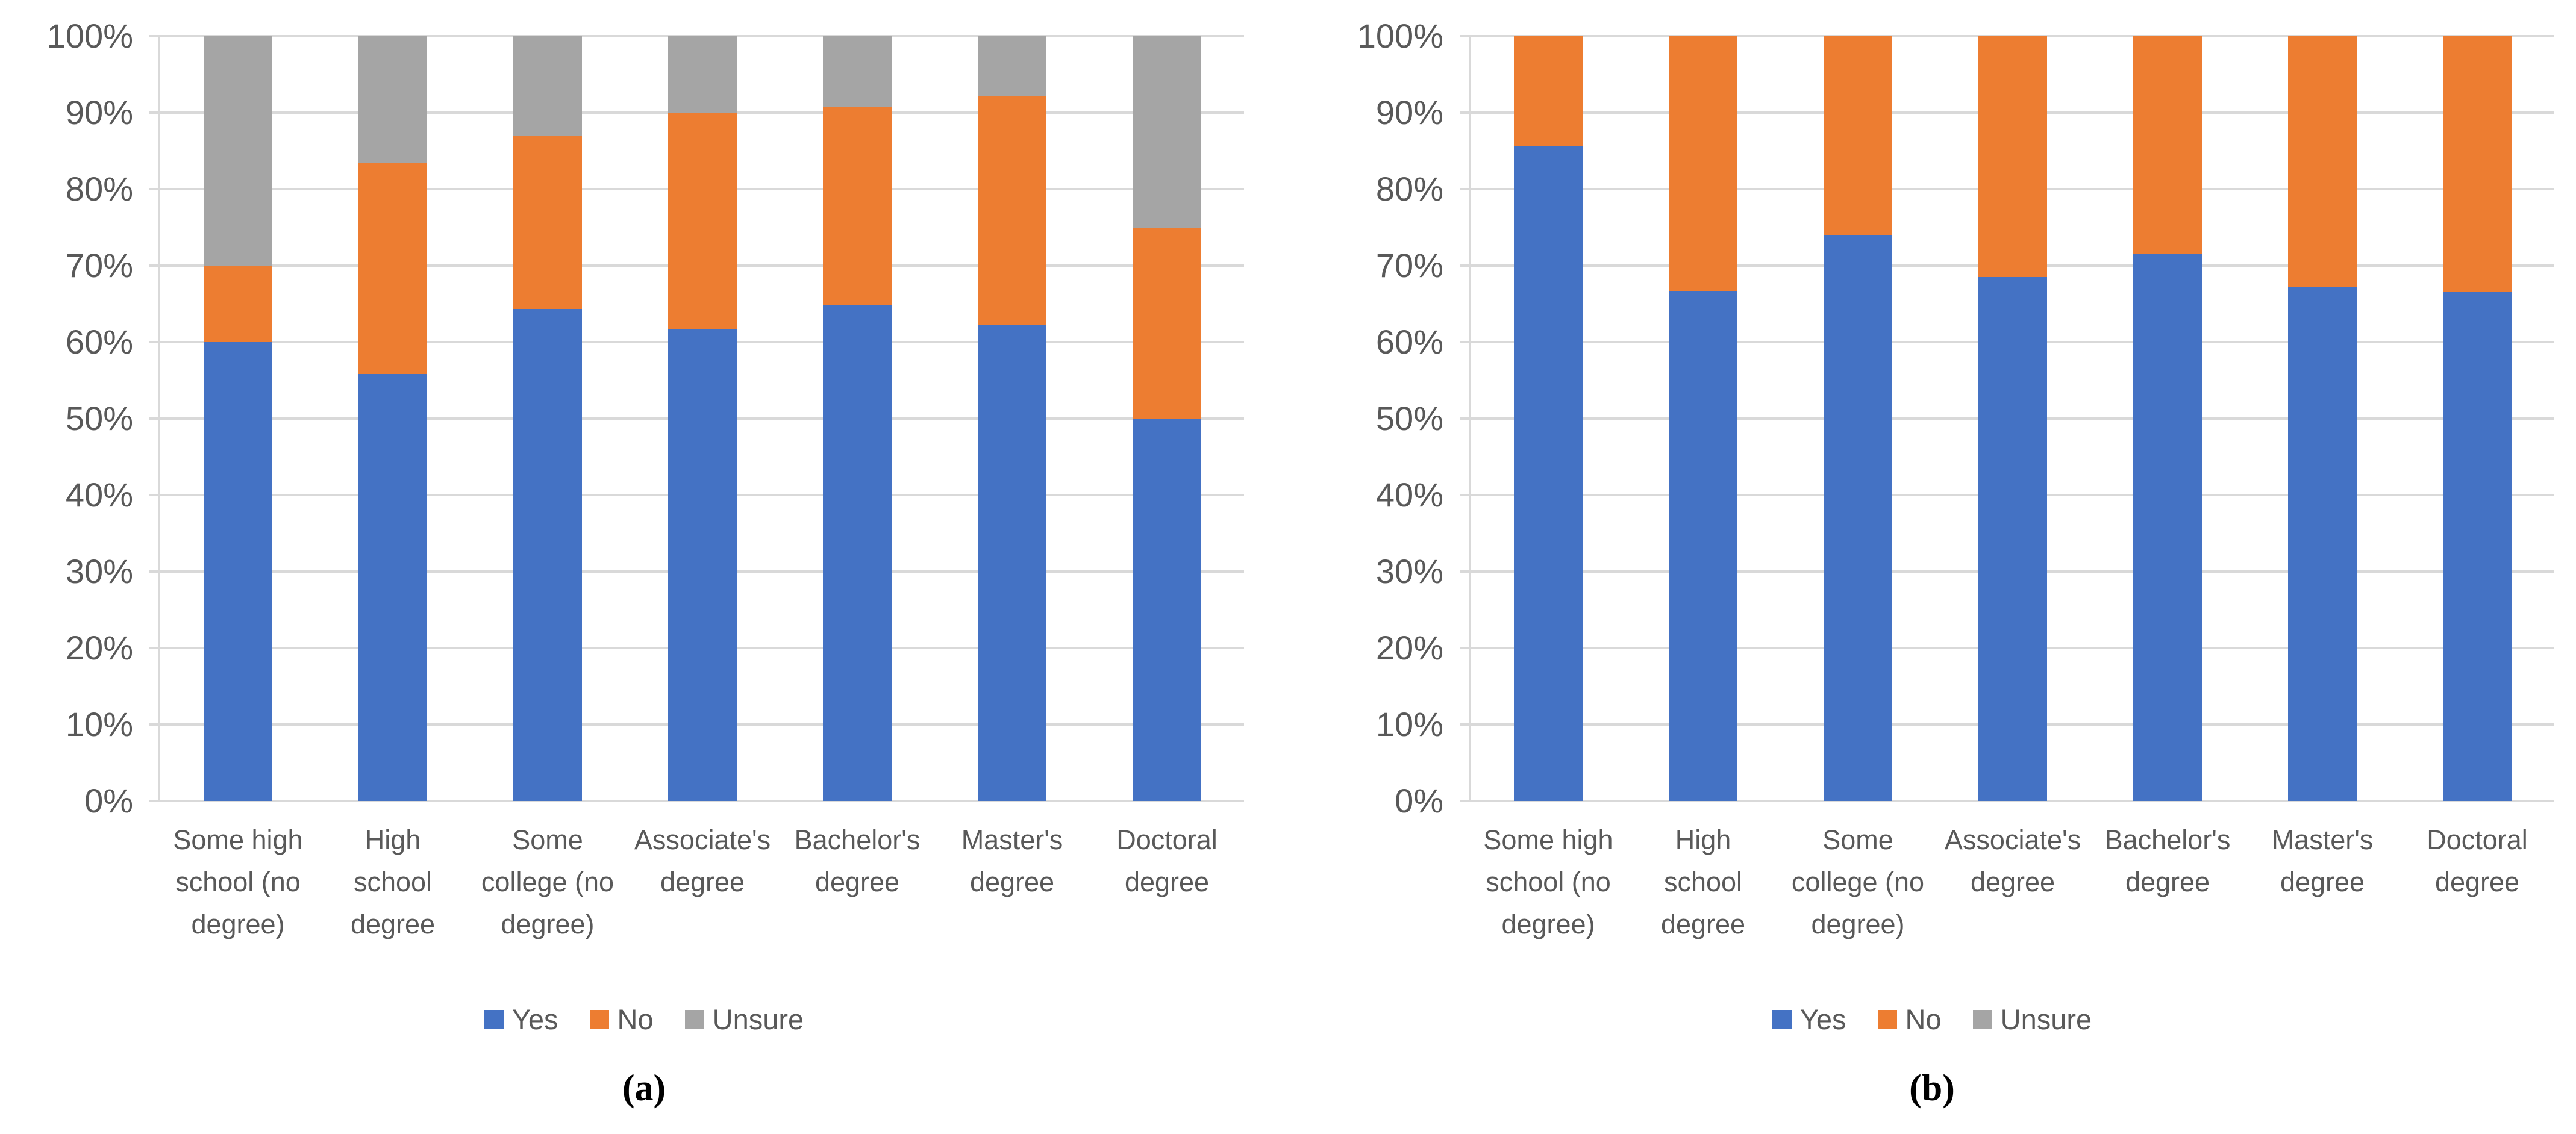  Describe the element at coordinates (99, 571) in the screenshot. I see `y-axis-label: 30%` at that location.